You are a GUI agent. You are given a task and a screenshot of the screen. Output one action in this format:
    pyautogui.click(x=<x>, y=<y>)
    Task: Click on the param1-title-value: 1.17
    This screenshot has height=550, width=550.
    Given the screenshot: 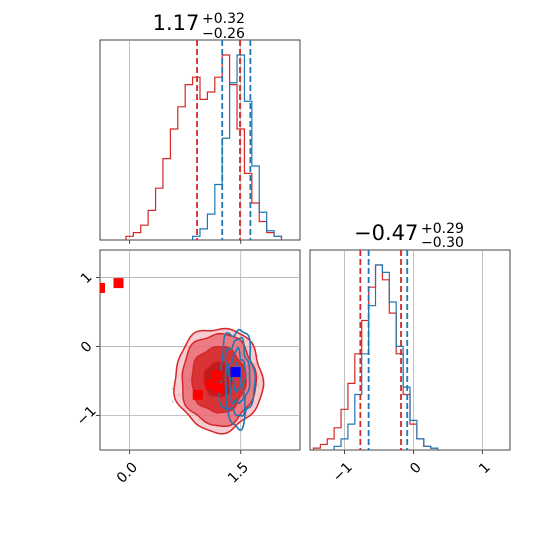 What is the action you would take?
    pyautogui.click(x=176, y=23)
    